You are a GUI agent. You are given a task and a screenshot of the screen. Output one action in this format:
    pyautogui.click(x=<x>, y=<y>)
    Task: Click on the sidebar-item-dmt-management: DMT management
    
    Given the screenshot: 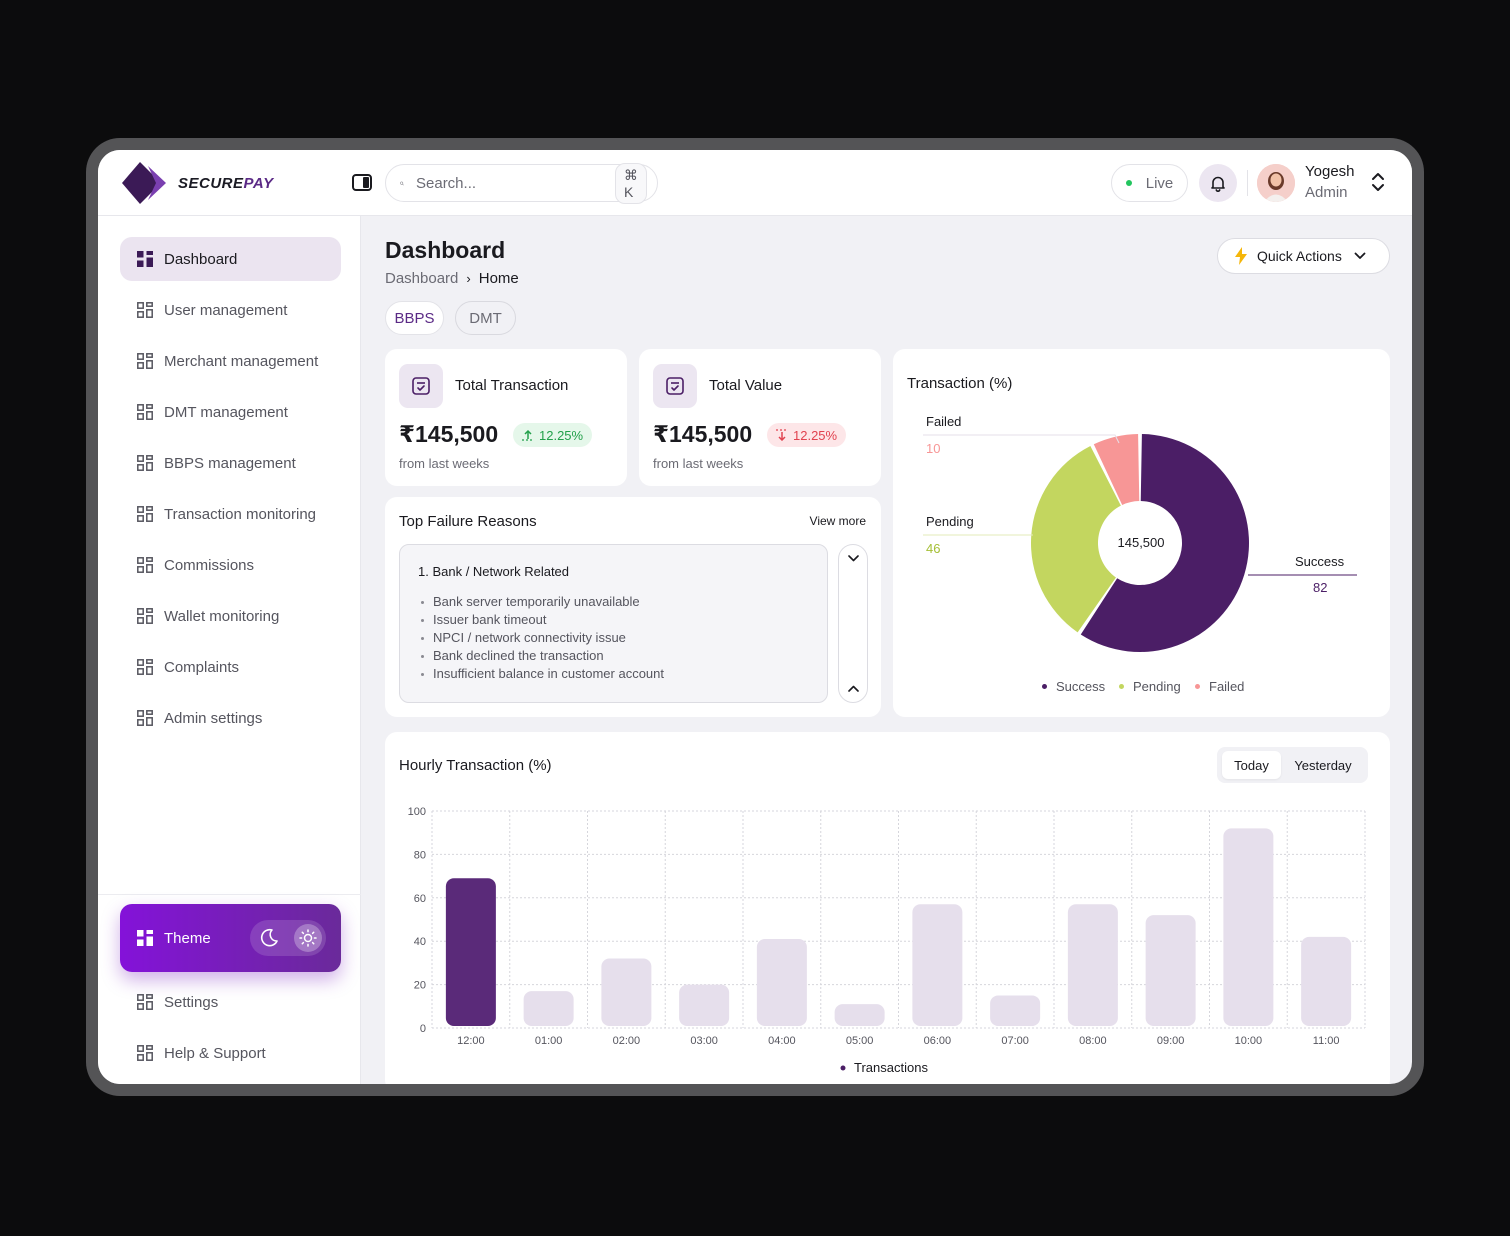 What is the action you would take?
    pyautogui.click(x=230, y=412)
    